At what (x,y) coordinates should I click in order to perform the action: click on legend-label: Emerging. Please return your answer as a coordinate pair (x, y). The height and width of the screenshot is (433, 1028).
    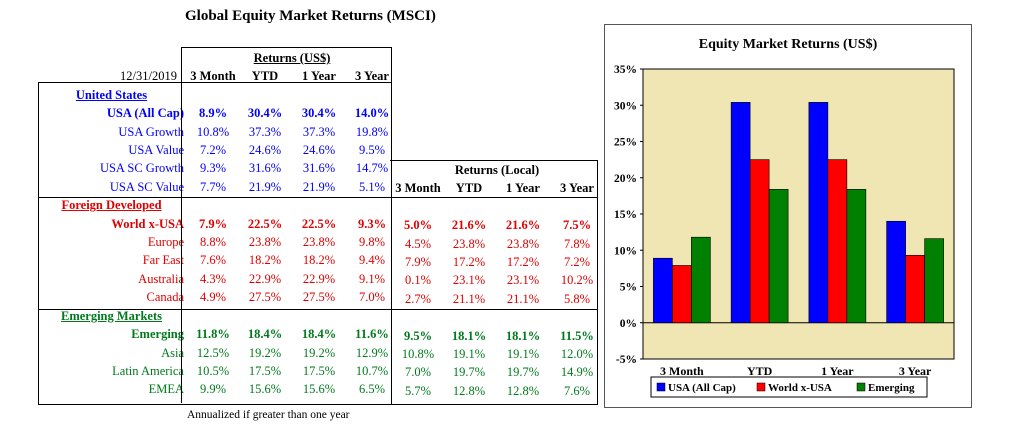
    Looking at the image, I should click on (891, 388).